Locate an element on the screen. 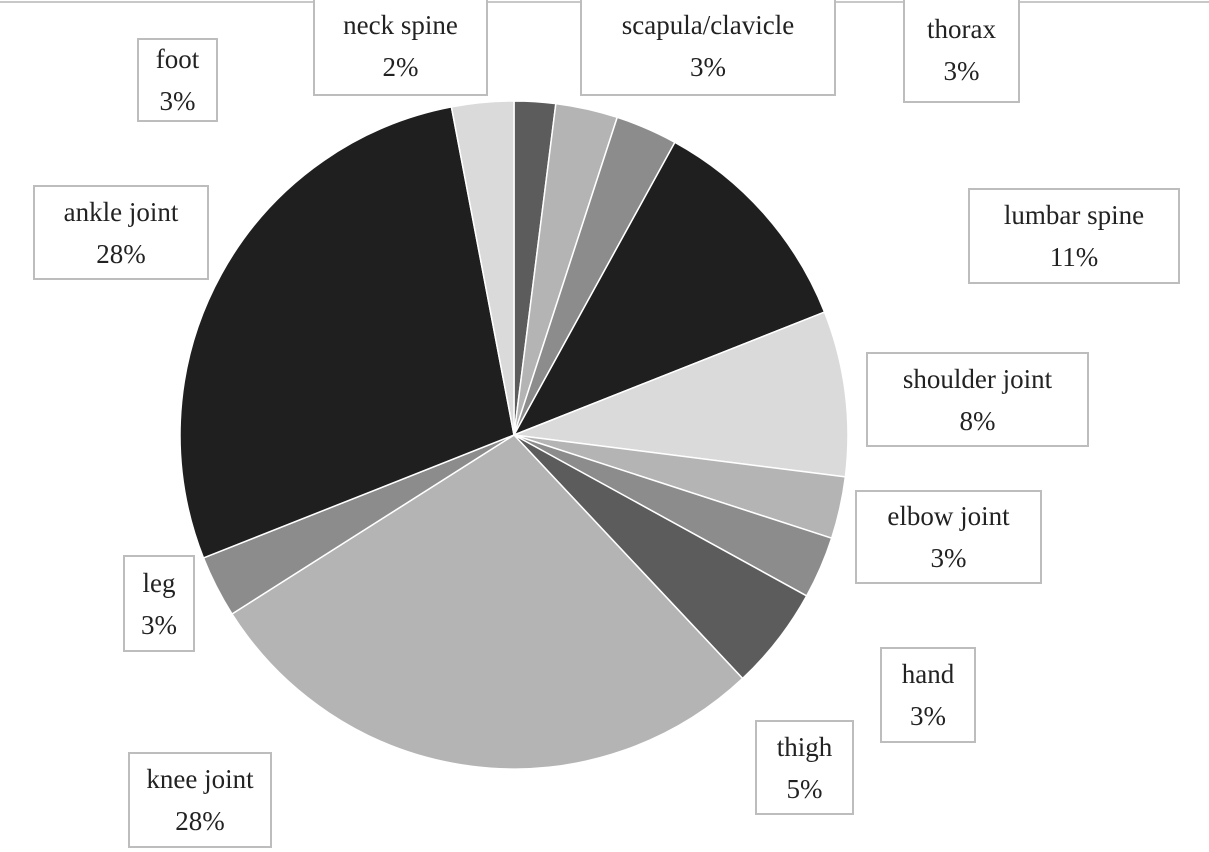 The width and height of the screenshot is (1209, 852). data-label-name: hand is located at coordinates (928, 674).